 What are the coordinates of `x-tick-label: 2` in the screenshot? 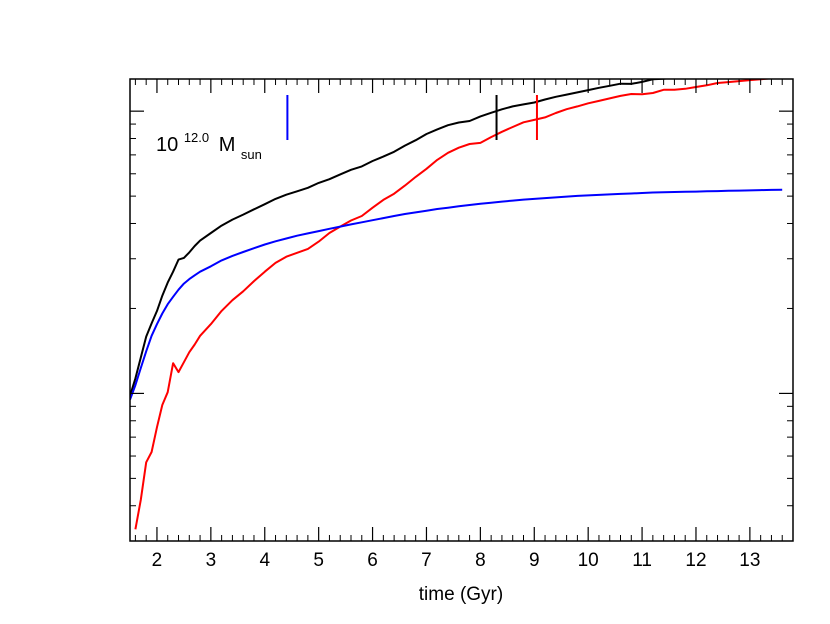 It's located at (157, 560).